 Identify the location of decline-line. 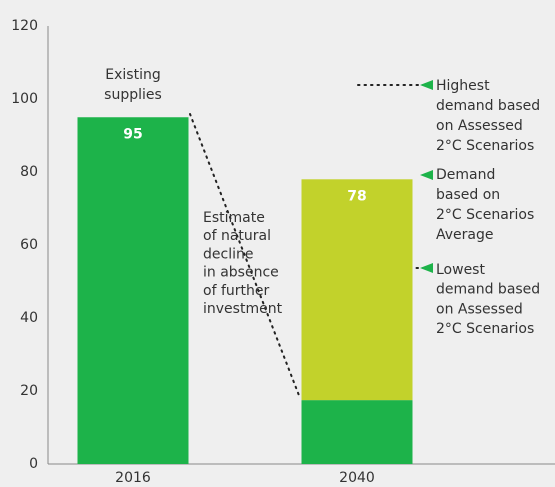
(245, 256).